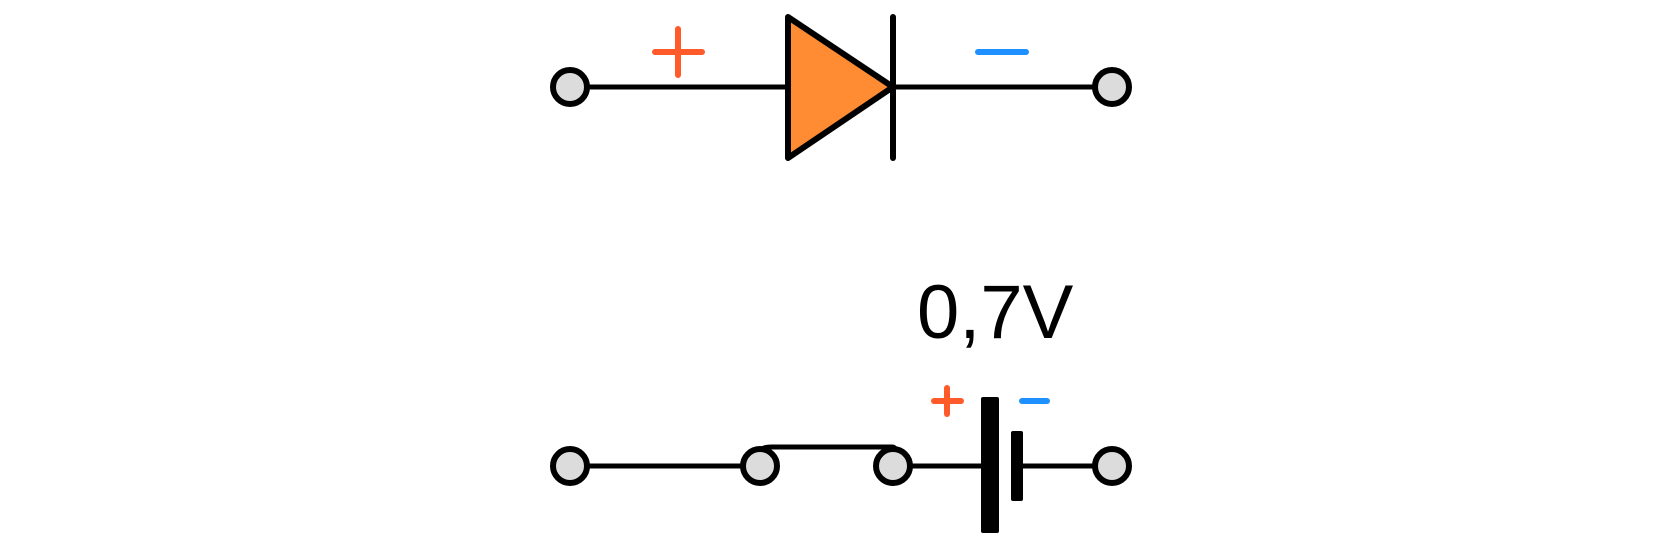 This screenshot has width=1680, height=552. What do you see at coordinates (947, 401) in the screenshot?
I see `battery-plus-sign` at bounding box center [947, 401].